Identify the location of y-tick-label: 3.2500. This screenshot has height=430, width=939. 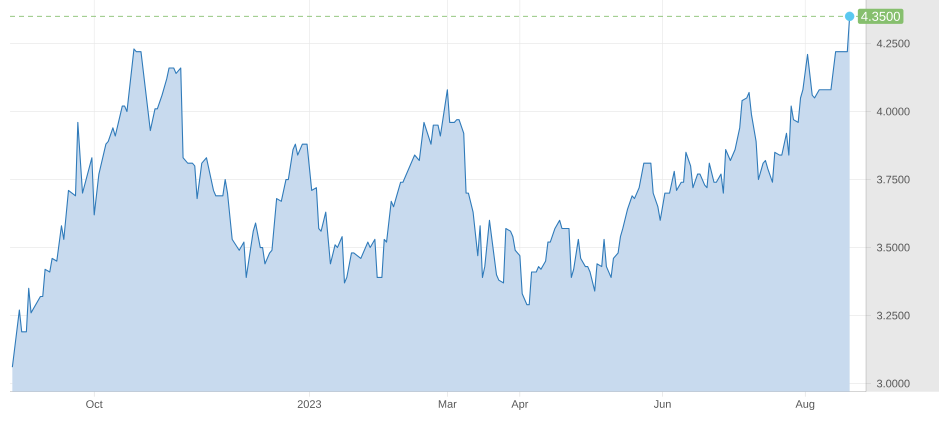
(893, 316).